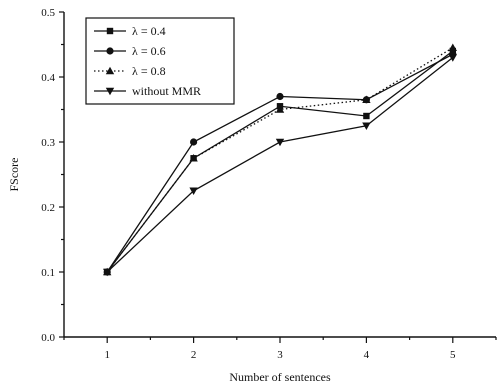 This screenshot has width=502, height=386. Describe the element at coordinates (48, 13) in the screenshot. I see `y-tick-label: 0.5` at that location.